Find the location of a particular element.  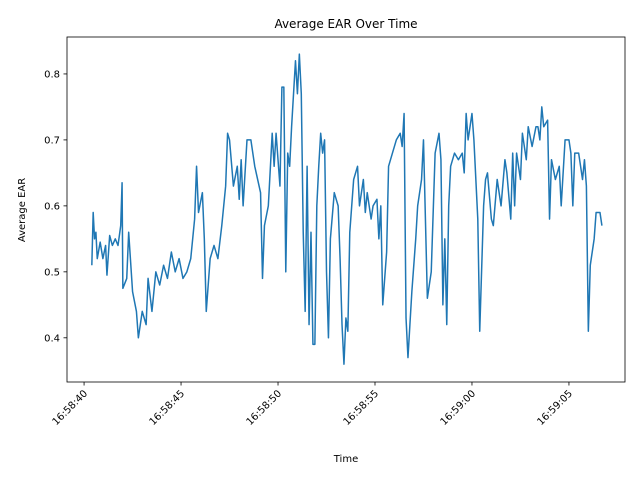

y-tick-label: 0.8 is located at coordinates (52, 74).